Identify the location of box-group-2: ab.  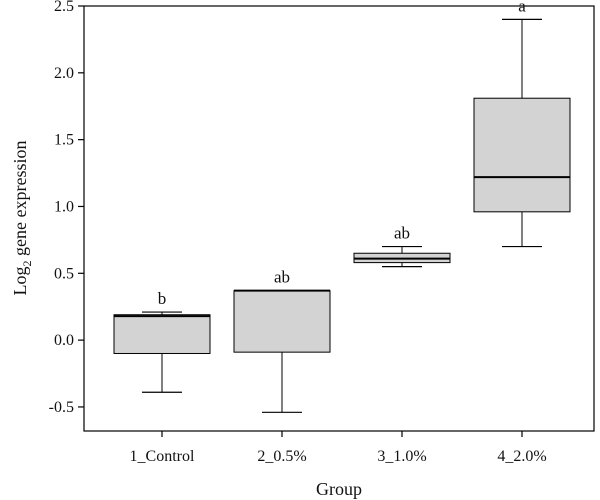
(282, 340).